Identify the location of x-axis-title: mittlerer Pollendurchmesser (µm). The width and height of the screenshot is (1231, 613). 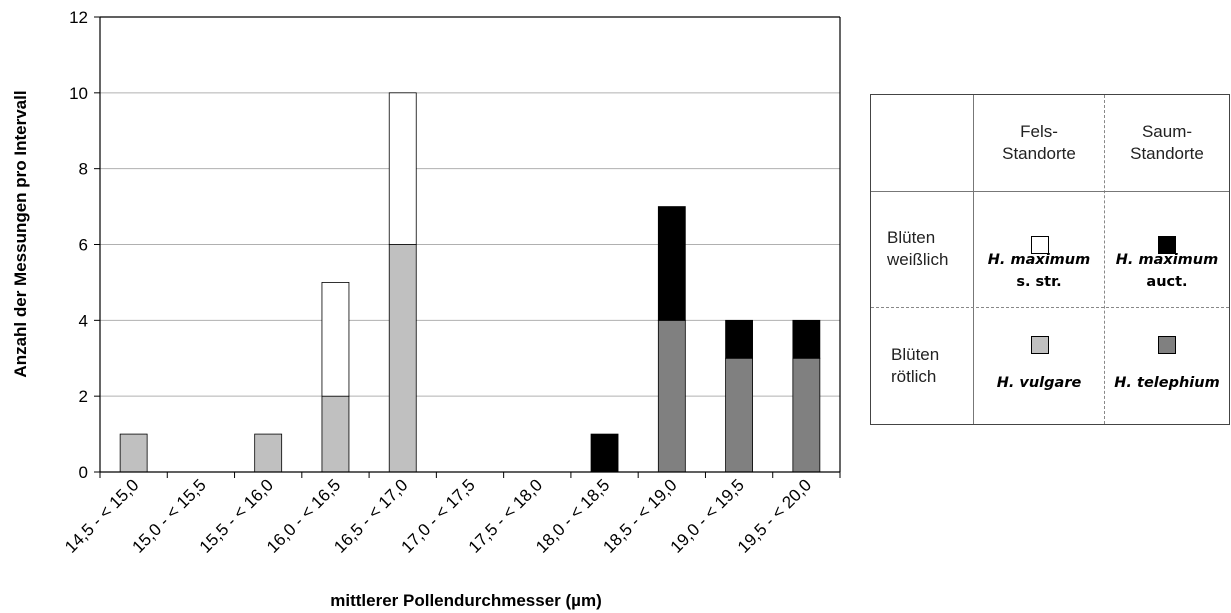
(466, 600).